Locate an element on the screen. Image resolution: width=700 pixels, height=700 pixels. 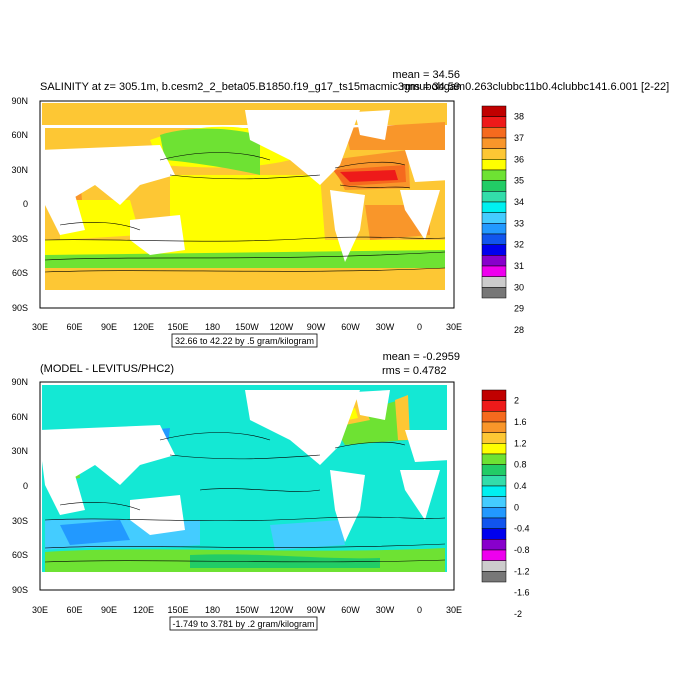
colorbar-label: 0.8 is located at coordinates (520, 465).